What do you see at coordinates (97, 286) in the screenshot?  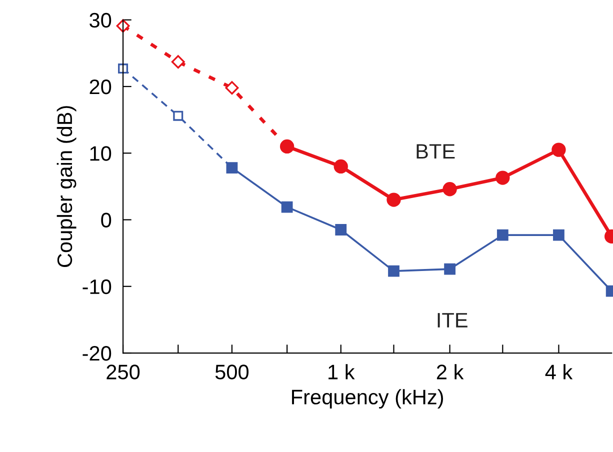 I see `y-tick-label: -10` at bounding box center [97, 286].